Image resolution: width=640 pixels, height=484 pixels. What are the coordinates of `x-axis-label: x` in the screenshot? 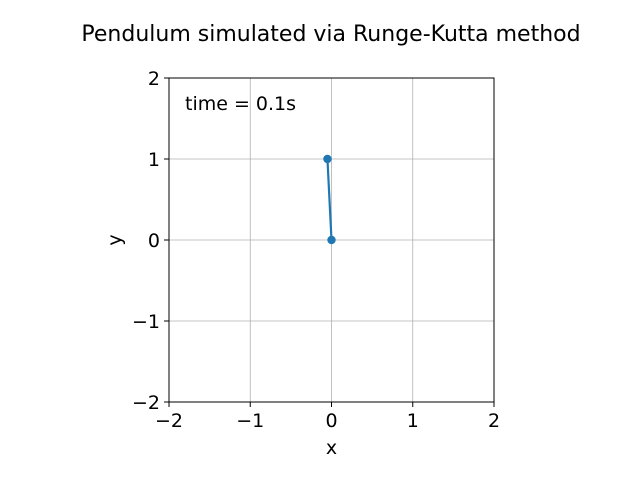 It's located at (331, 448).